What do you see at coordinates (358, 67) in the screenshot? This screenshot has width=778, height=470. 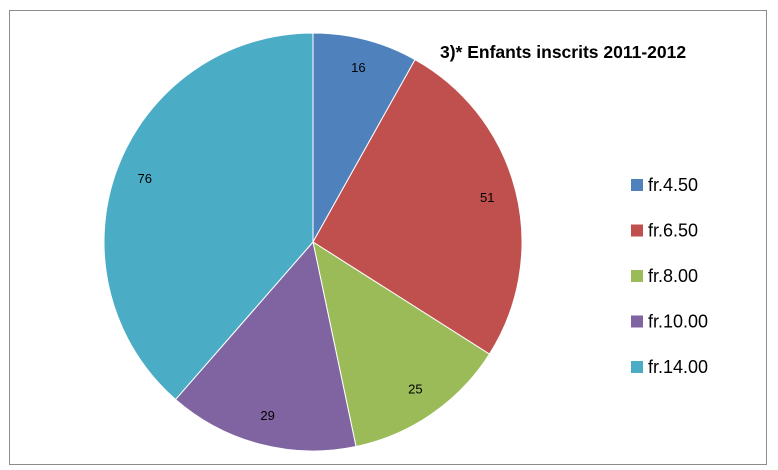 I see `data-label-fr.4.50: 16` at bounding box center [358, 67].